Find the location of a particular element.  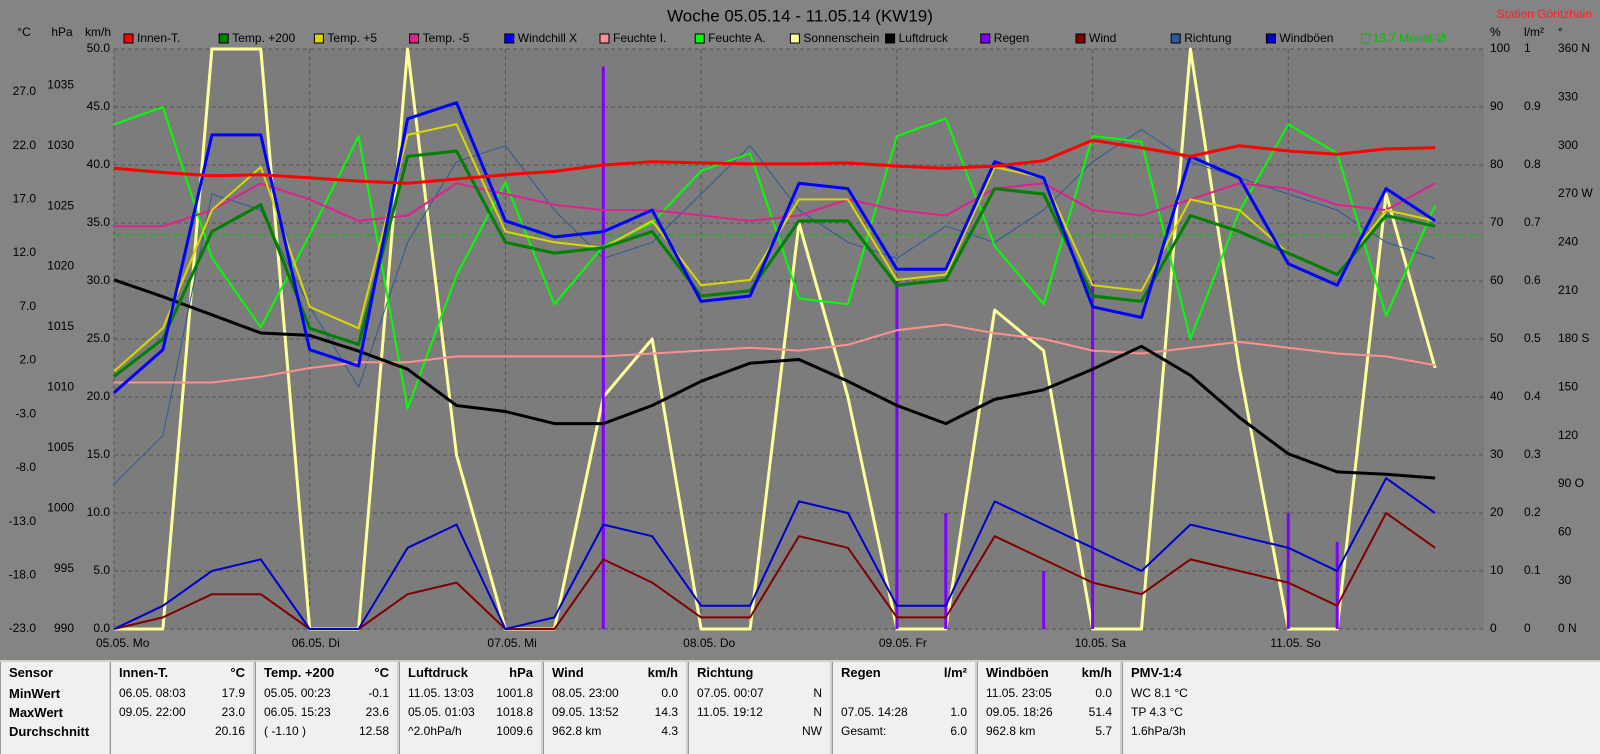

cell-value: 1009.6 is located at coordinates (514, 731).